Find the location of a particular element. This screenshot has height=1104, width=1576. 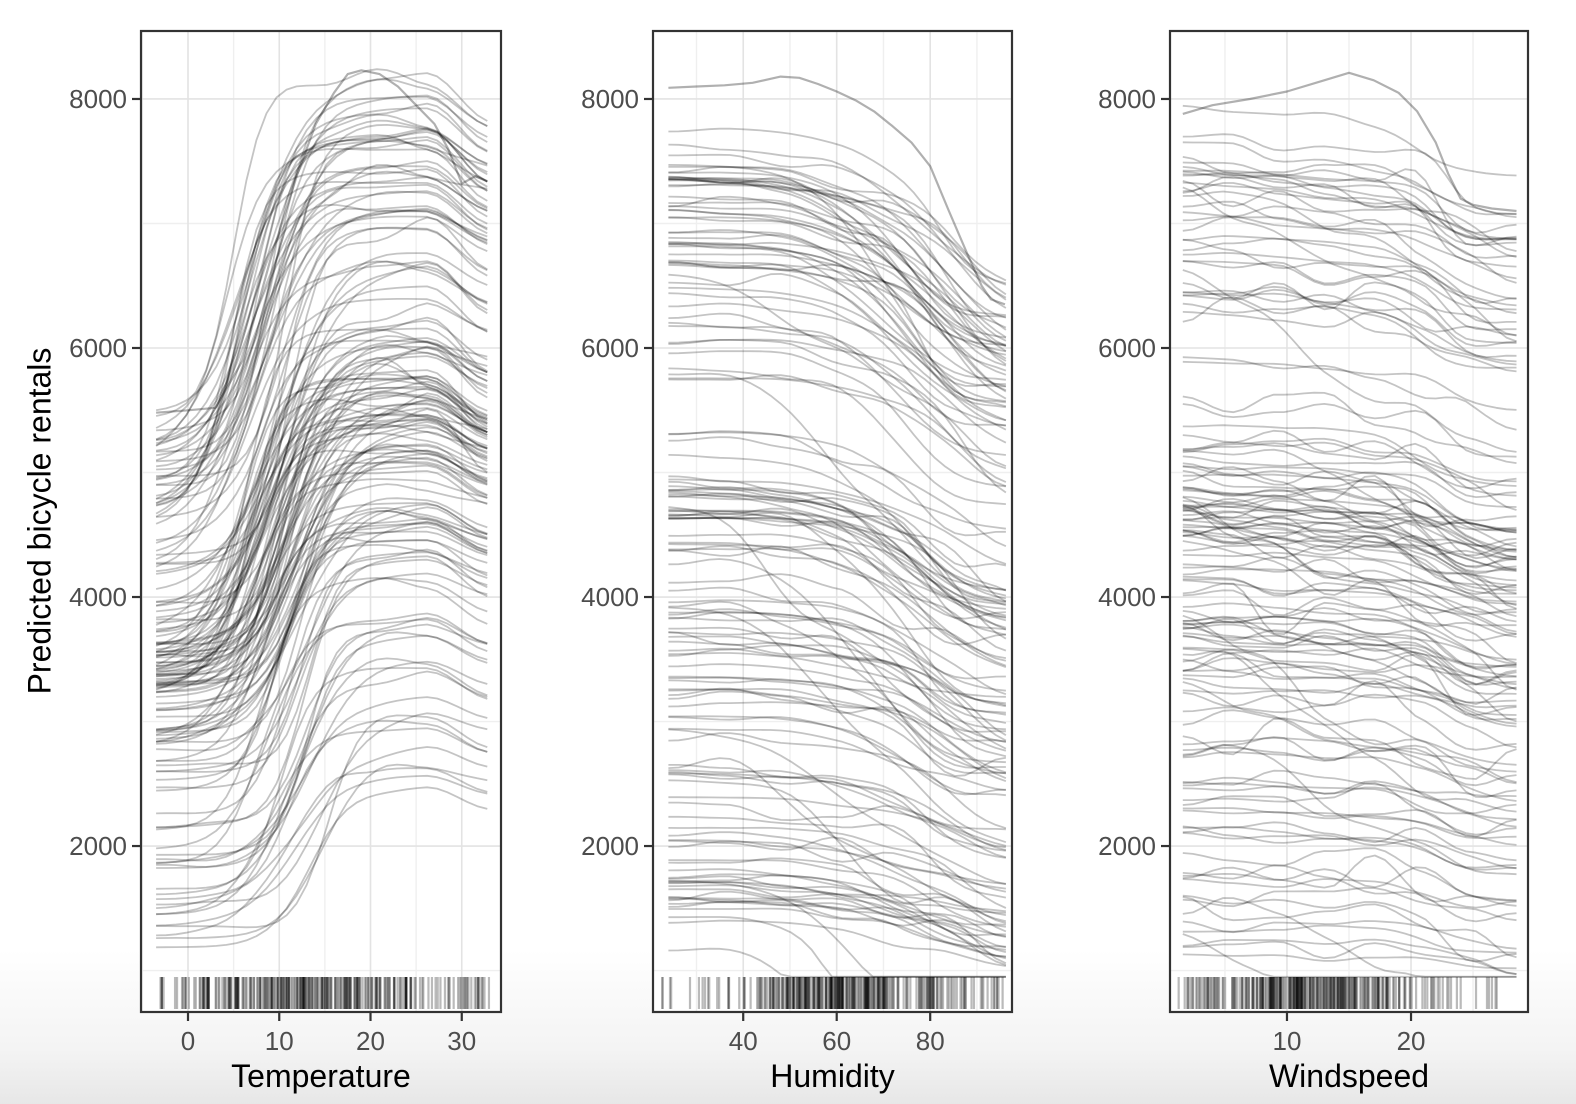

x-axis-title-temperature: Temperature is located at coordinates (321, 1076).